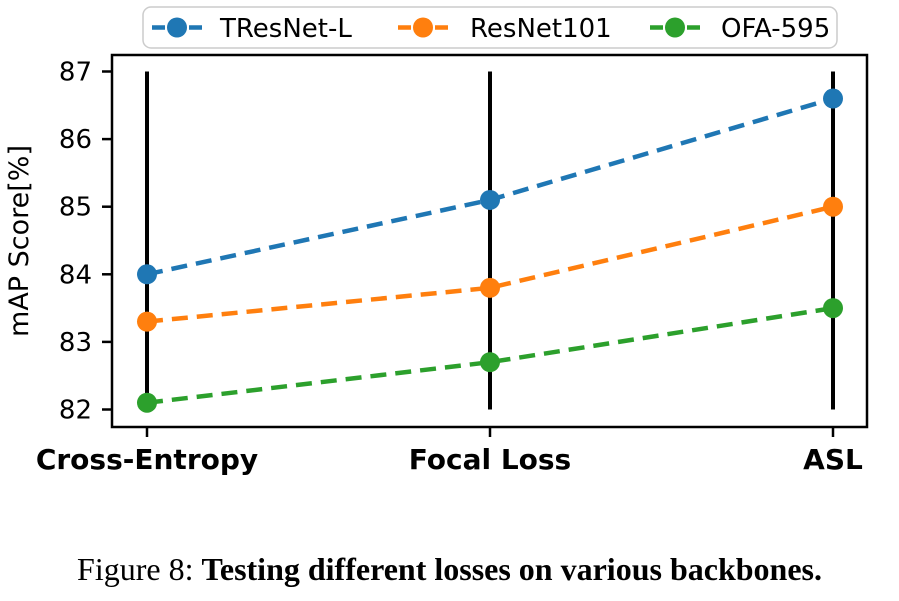  I want to click on y-tick-label: 84, so click(75, 275).